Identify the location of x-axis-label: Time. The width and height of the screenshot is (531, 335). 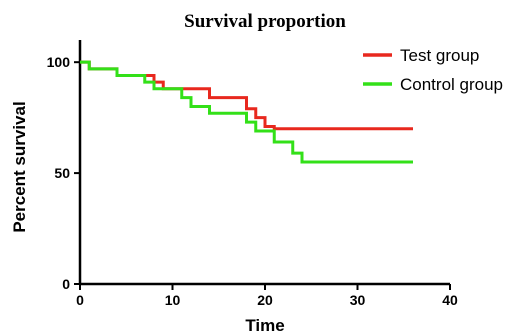
(264, 325).